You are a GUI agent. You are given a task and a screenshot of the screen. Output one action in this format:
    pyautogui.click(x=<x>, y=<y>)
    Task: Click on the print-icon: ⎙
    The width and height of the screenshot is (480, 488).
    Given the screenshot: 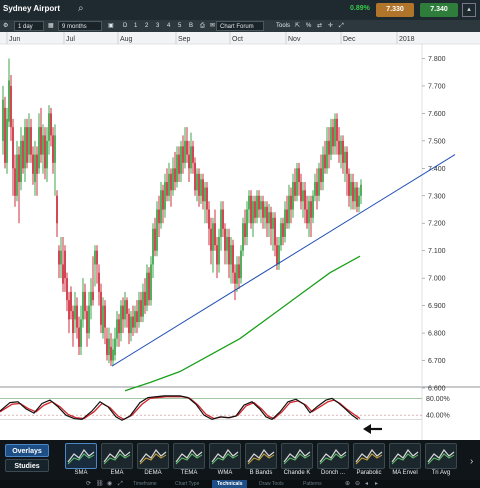 What is the action you would take?
    pyautogui.click(x=202, y=26)
    